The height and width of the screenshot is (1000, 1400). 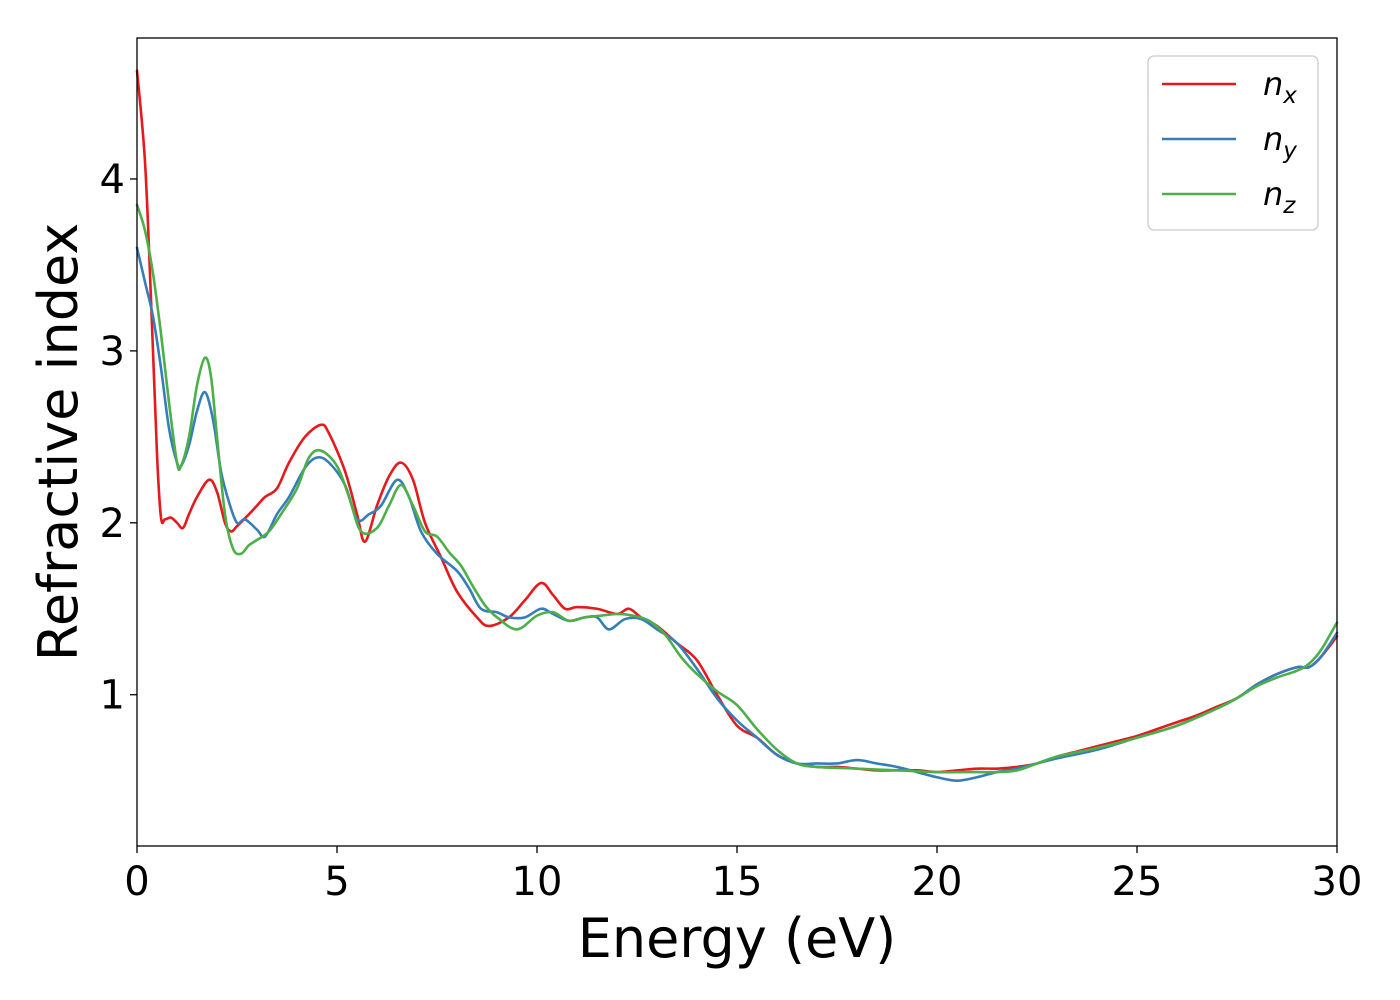 What do you see at coordinates (136, 882) in the screenshot?
I see `x-tick-label: 0` at bounding box center [136, 882].